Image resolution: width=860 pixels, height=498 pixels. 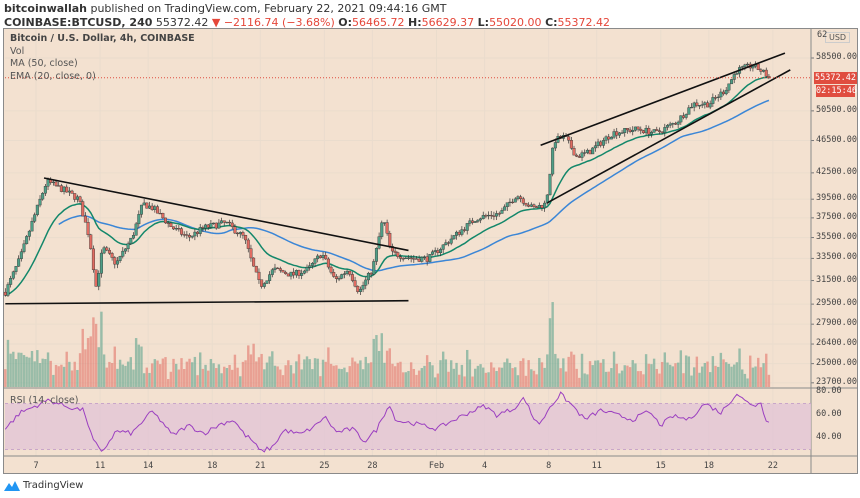 What do you see at coordinates (44, 63) in the screenshot?
I see `legend-ma: MA (50, close)` at bounding box center [44, 63].